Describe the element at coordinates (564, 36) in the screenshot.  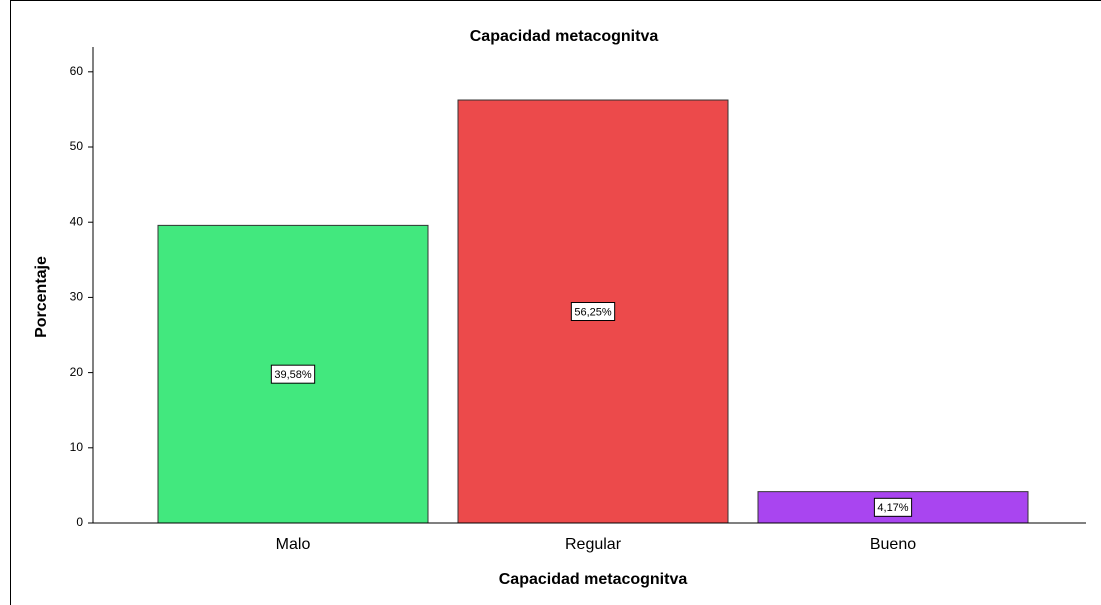
I see `chart-title: Capacidad metacognitva` at that location.